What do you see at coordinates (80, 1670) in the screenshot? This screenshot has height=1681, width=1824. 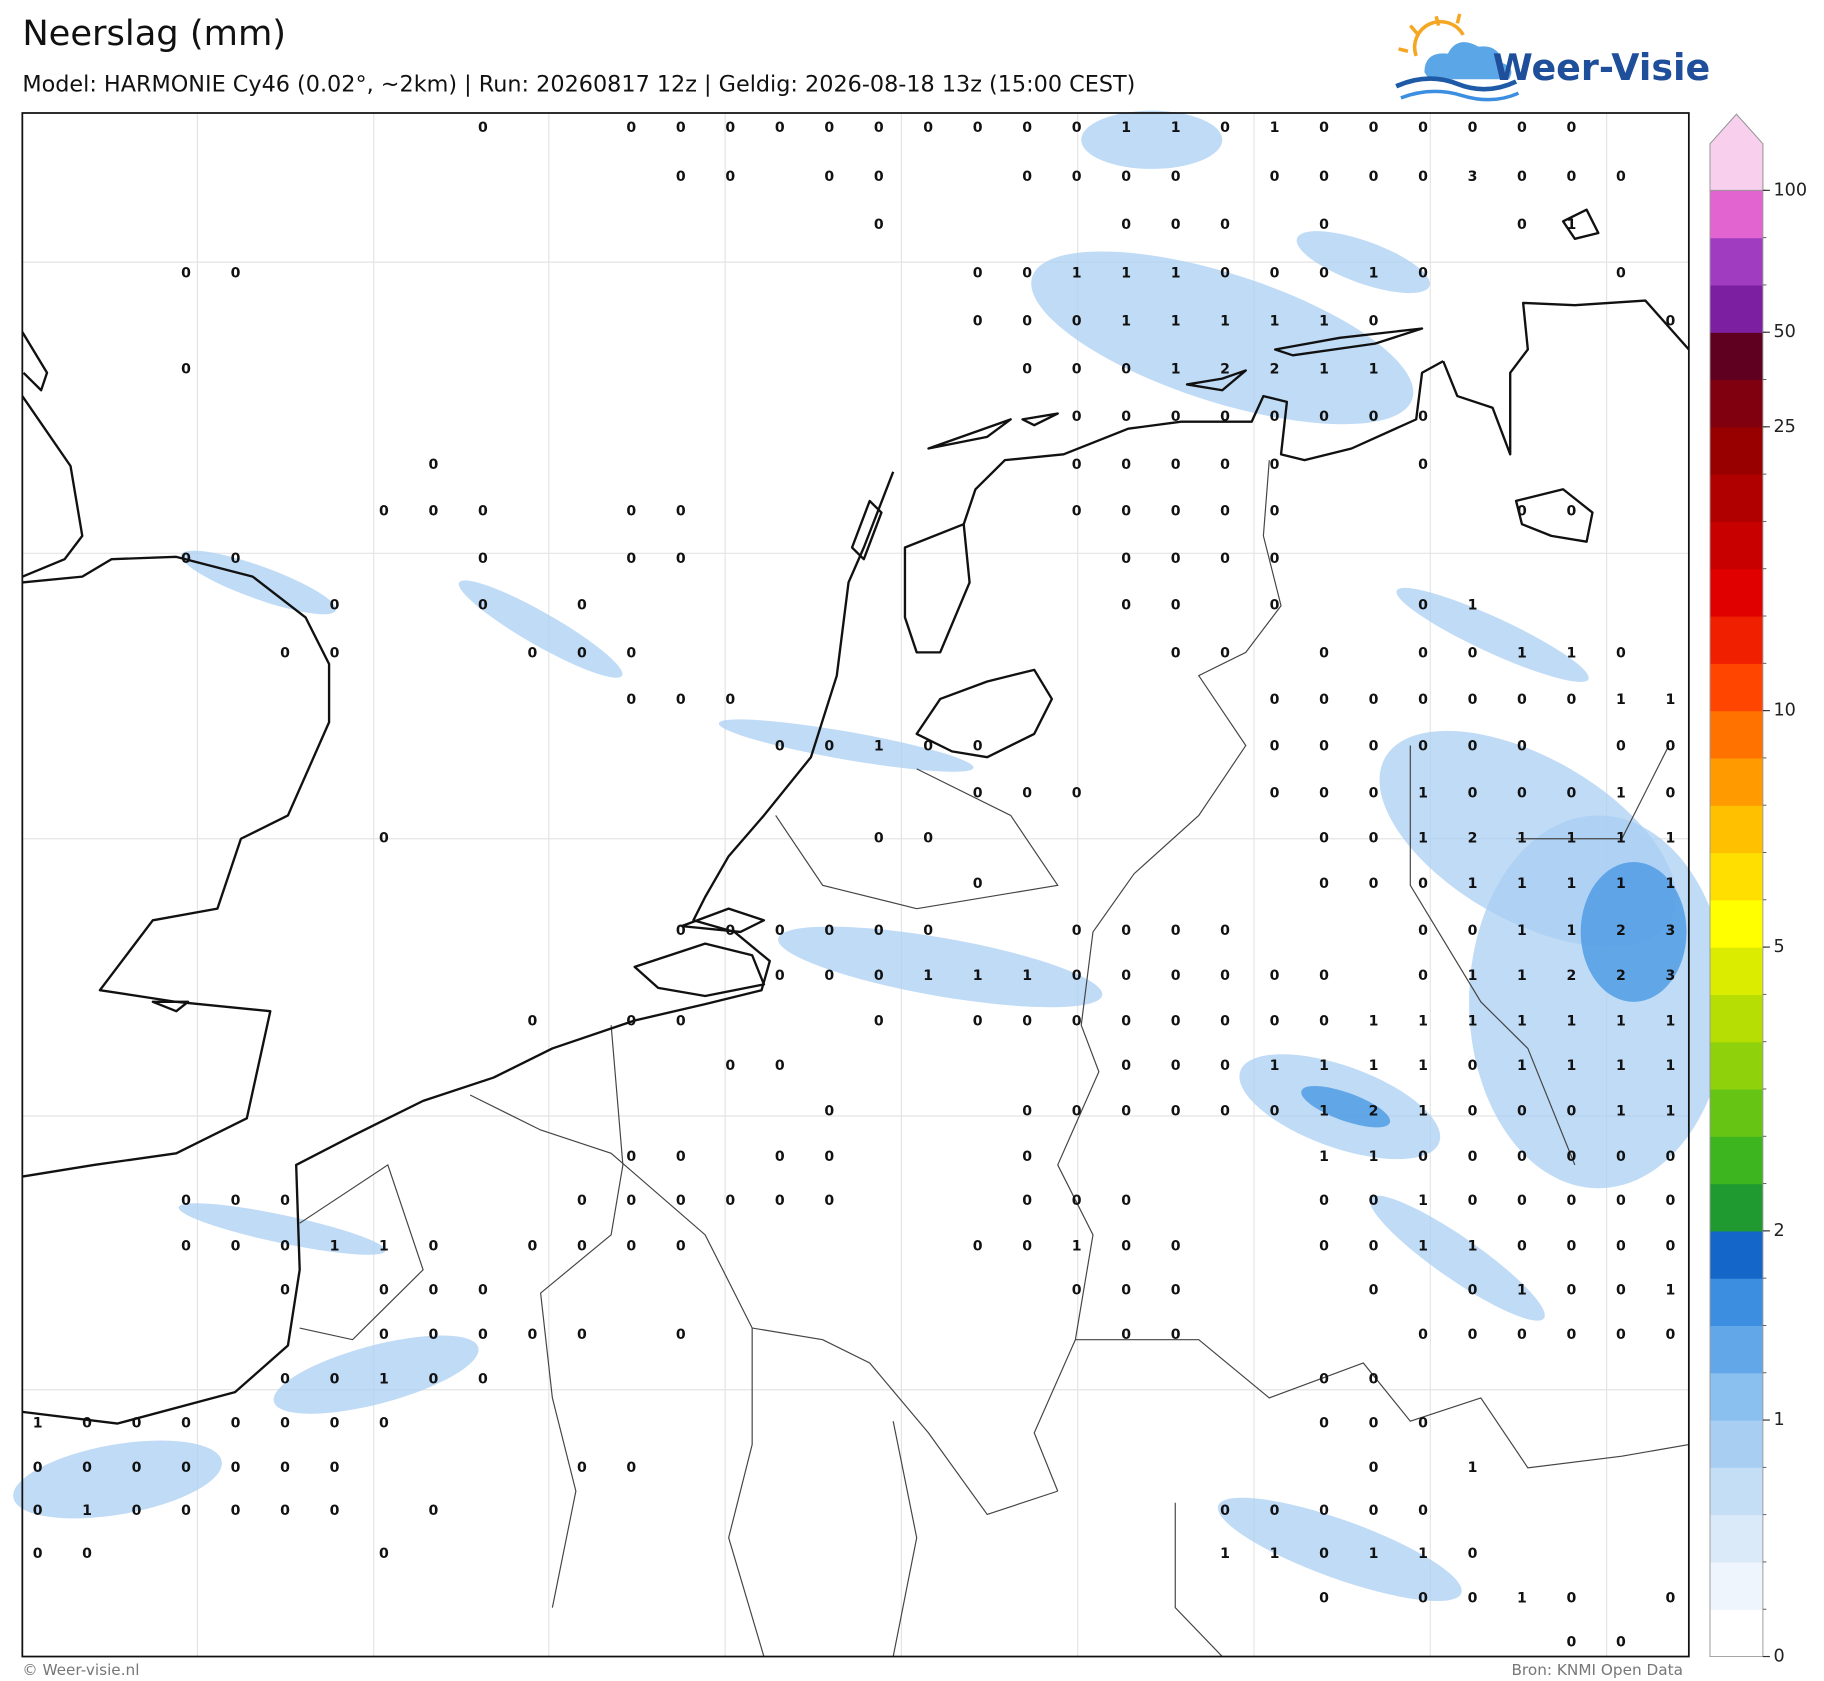 I see `footer-credit: © Weer-visie.nl` at bounding box center [80, 1670].